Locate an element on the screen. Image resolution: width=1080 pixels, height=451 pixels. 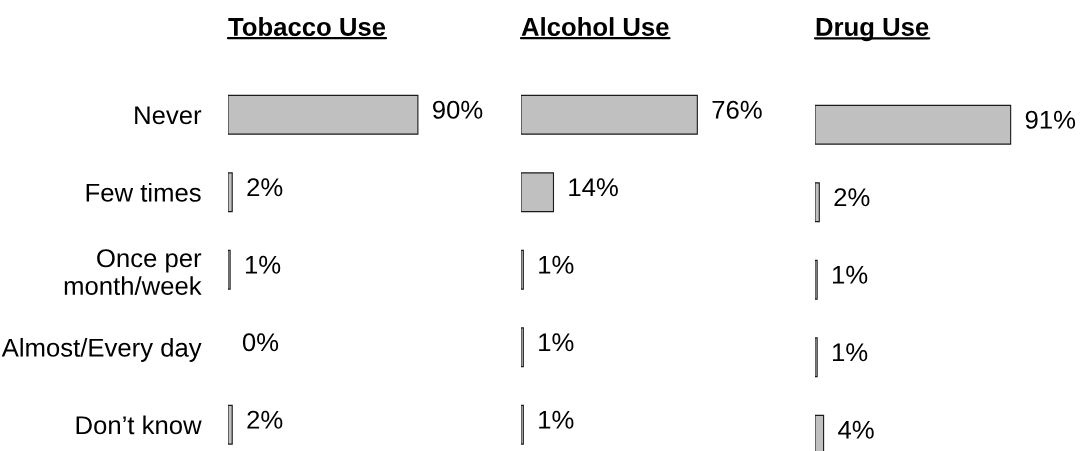
chart-title: Drug Use is located at coordinates (872, 30).